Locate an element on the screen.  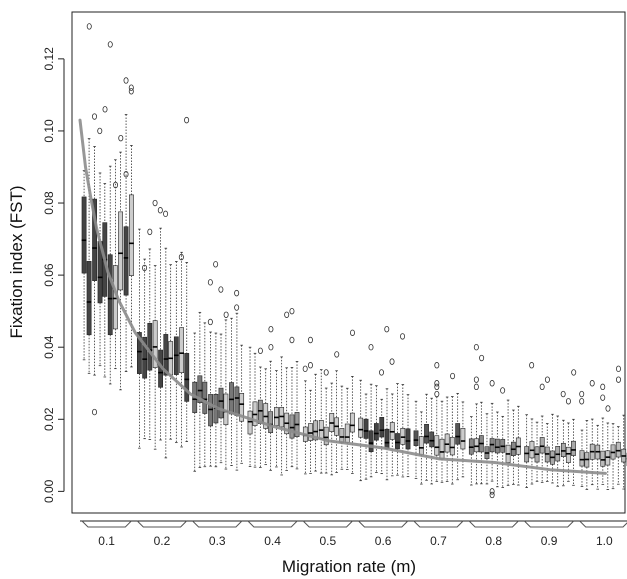
x-axis: 0.1 0.2 0.3 0.4 0.5 0.6 0.7 0.8 0.9 1.0 is located at coordinates (353, 534).